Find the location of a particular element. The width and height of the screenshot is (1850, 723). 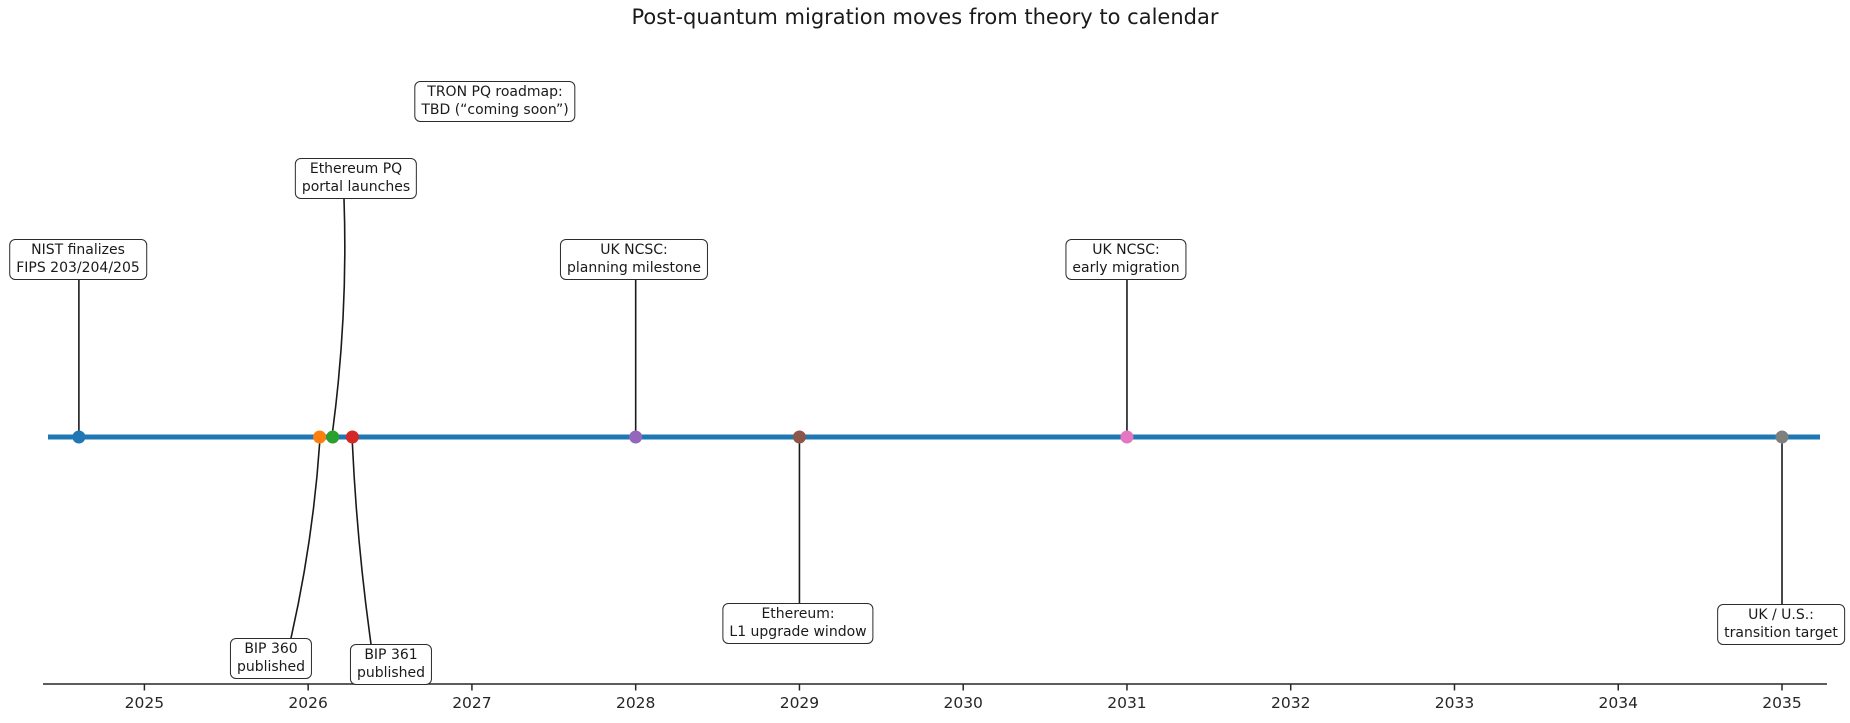

event-label-ethereum-l1-upgrade: Ethereum: L1 upgrade window is located at coordinates (798, 623).